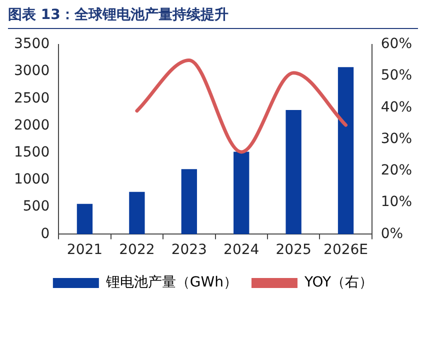 This screenshot has width=428, height=338. I want to click on y-tick-label: 3000, so click(32, 71).